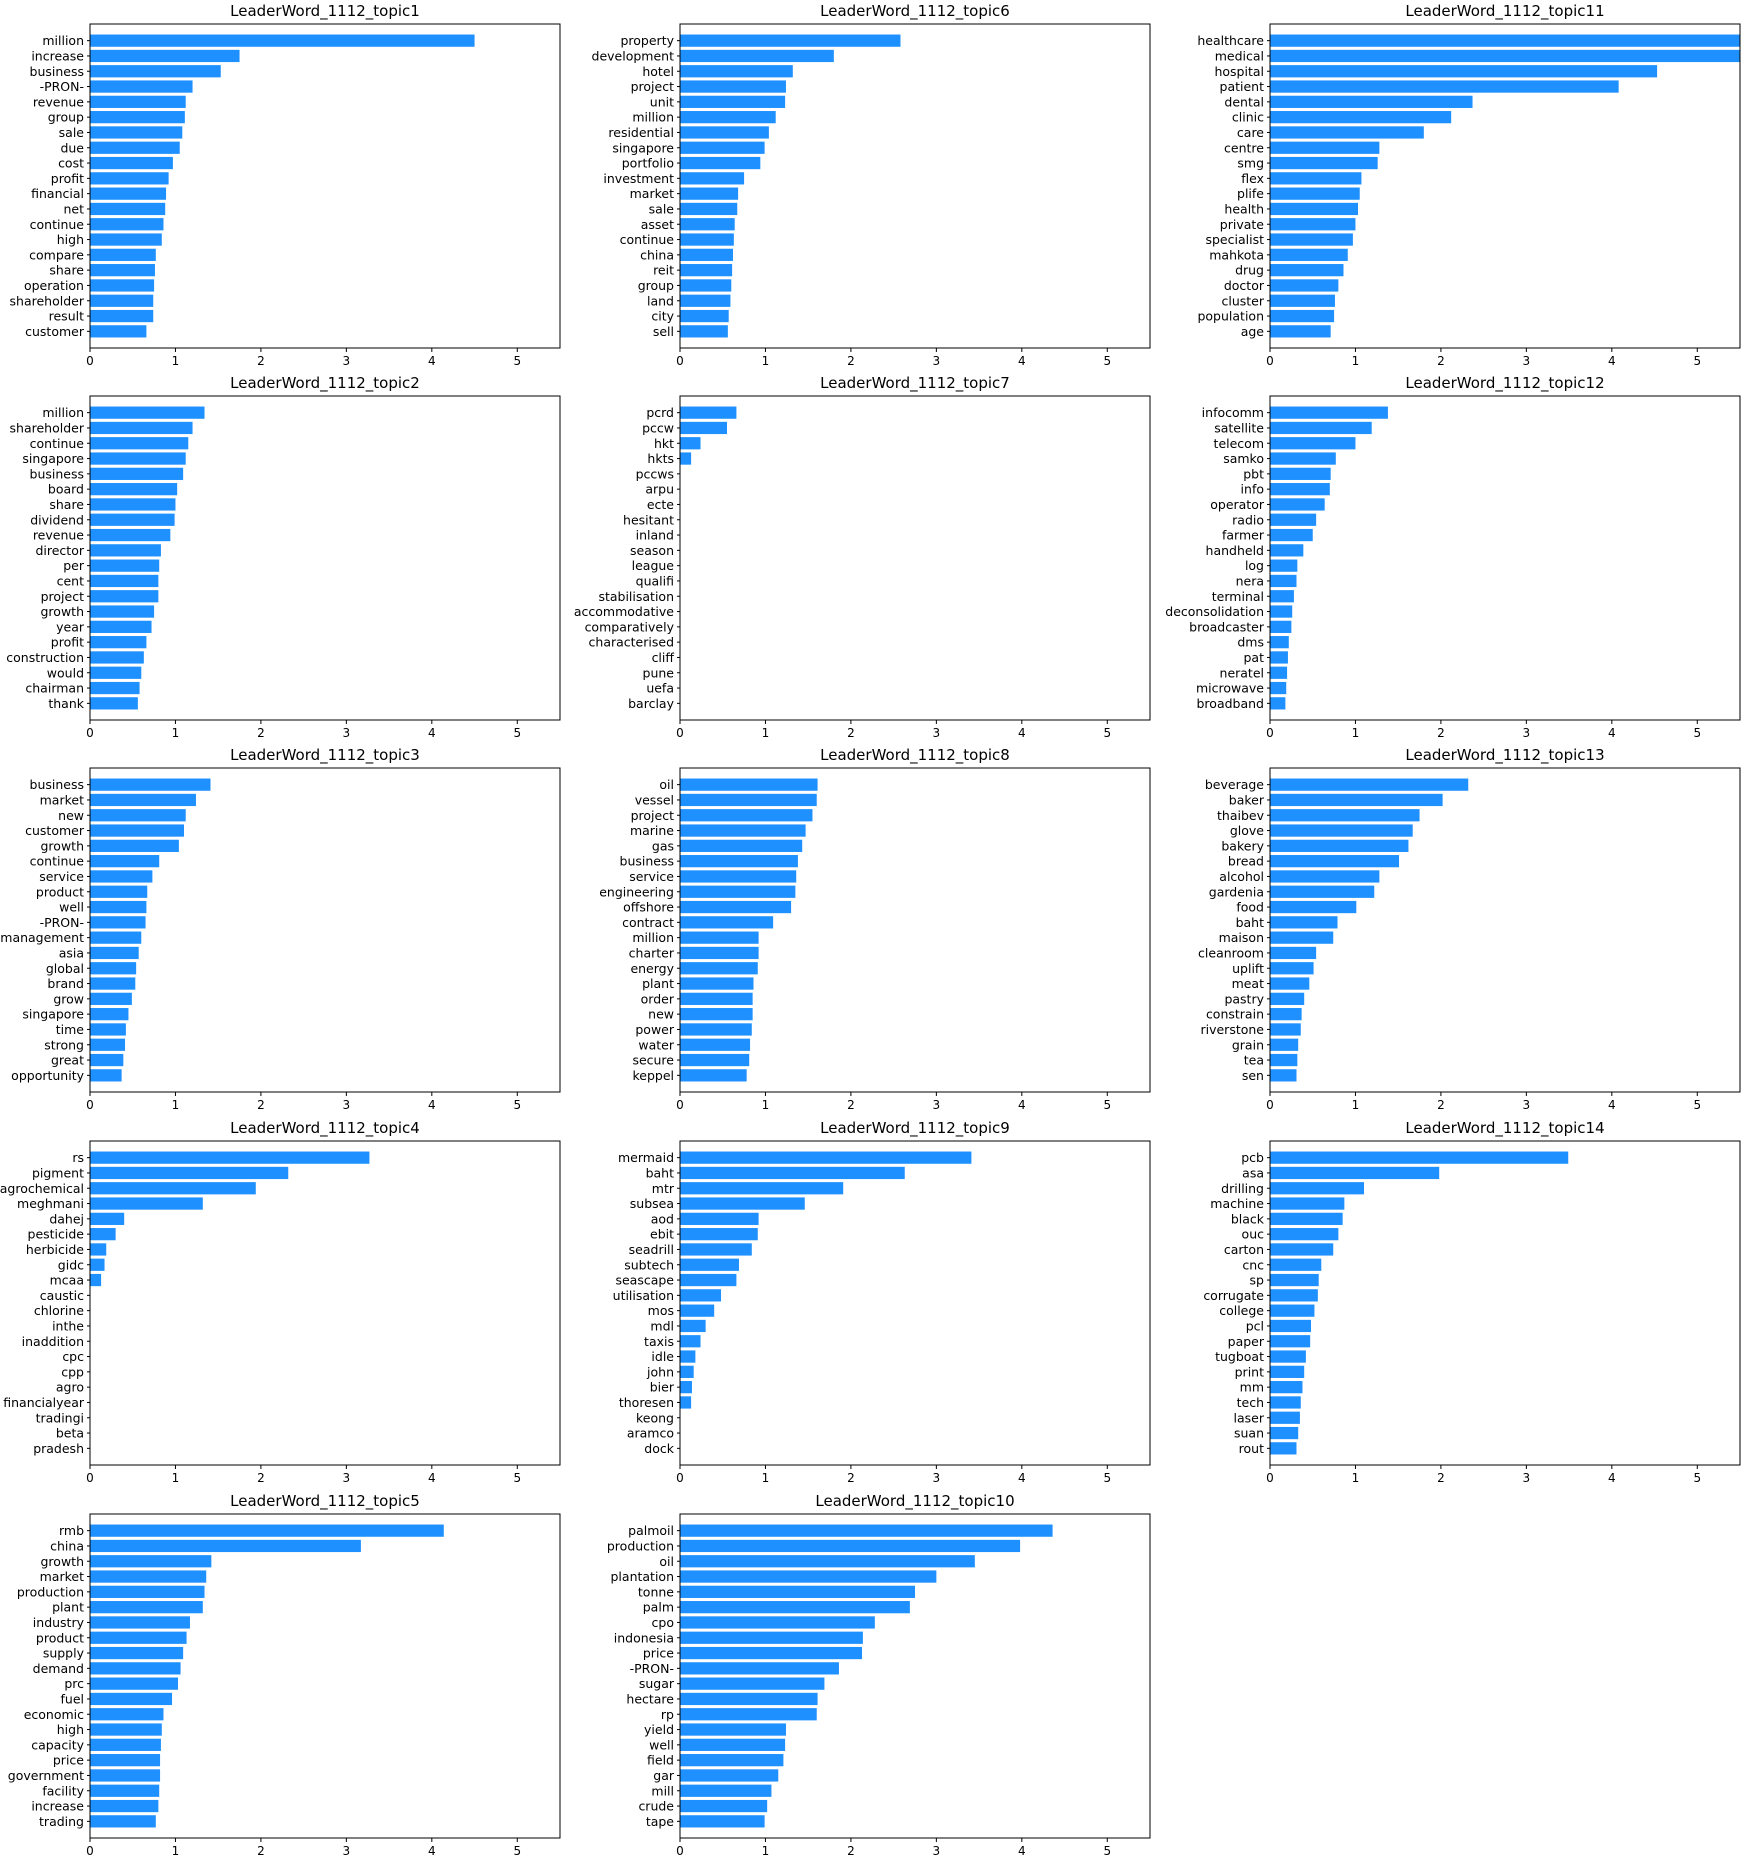 This screenshot has width=1750, height=1862. What do you see at coordinates (658, 998) in the screenshot?
I see `y-tick-label: order` at bounding box center [658, 998].